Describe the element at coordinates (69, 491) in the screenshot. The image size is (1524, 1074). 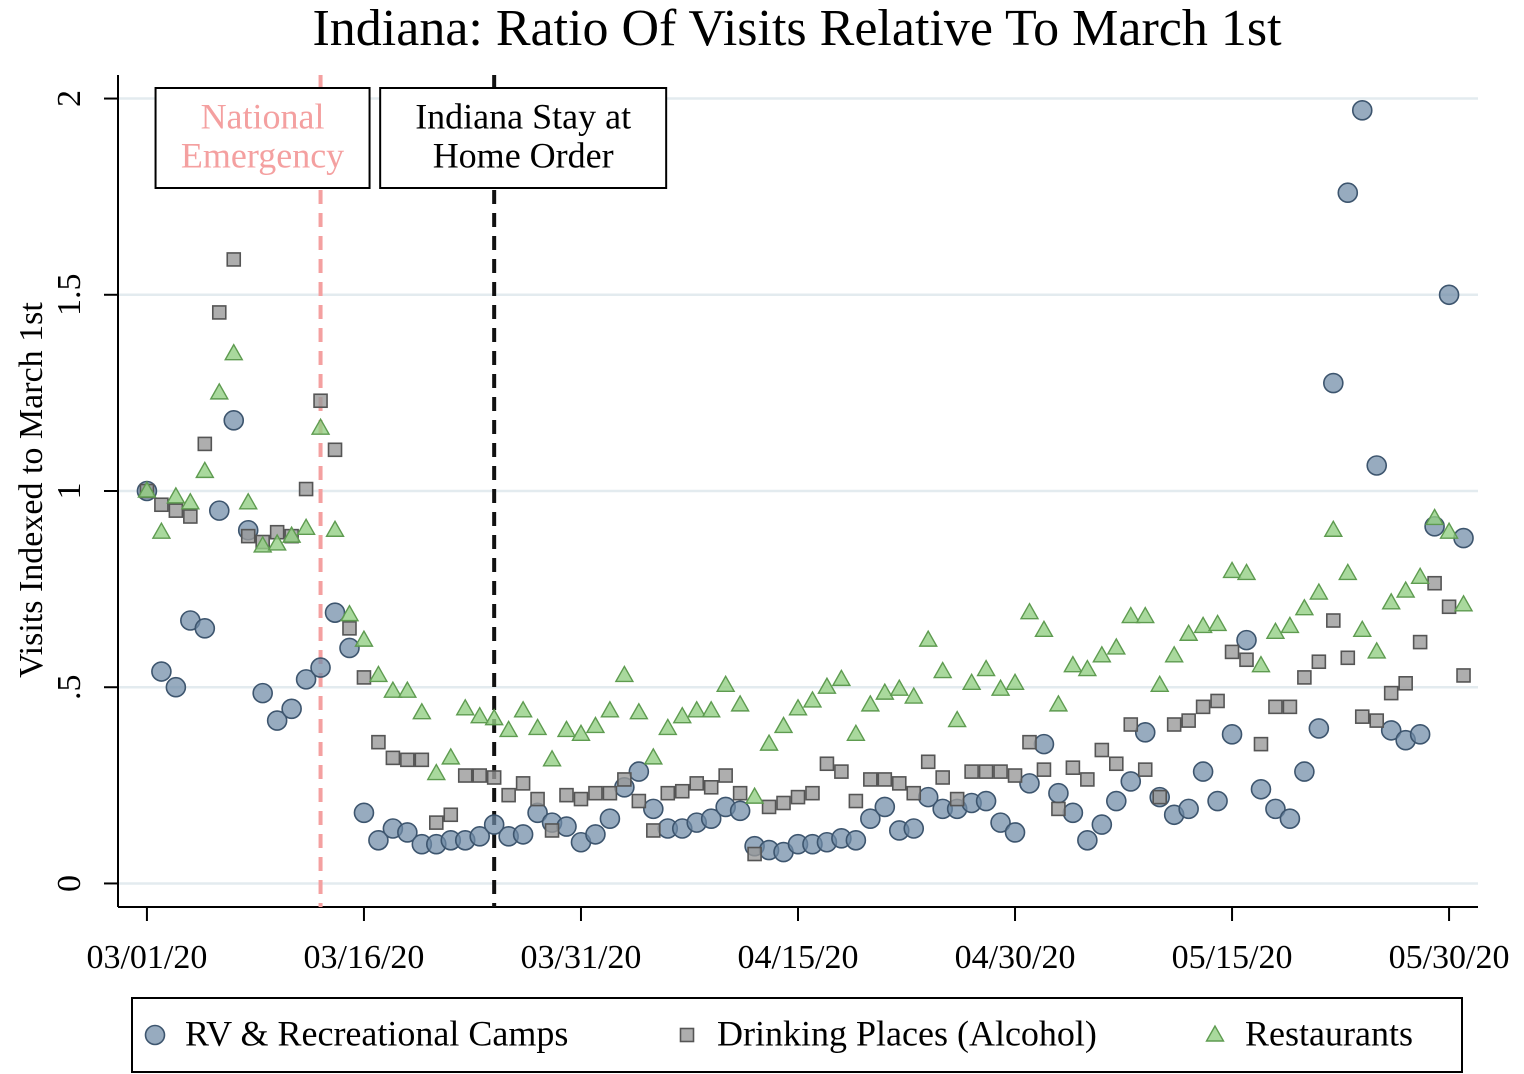
I see `y-tick-label: 1` at that location.